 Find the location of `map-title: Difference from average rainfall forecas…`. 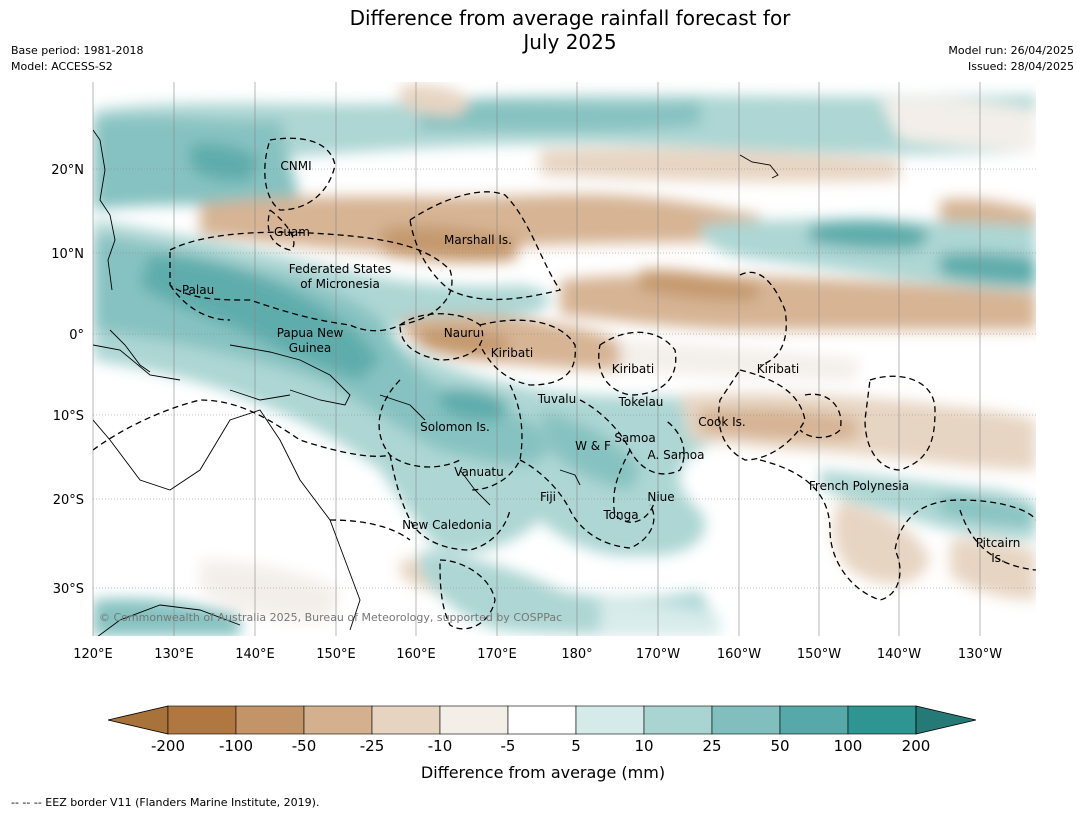

map-title: Difference from average rainfall forecas… is located at coordinates (542, 30).